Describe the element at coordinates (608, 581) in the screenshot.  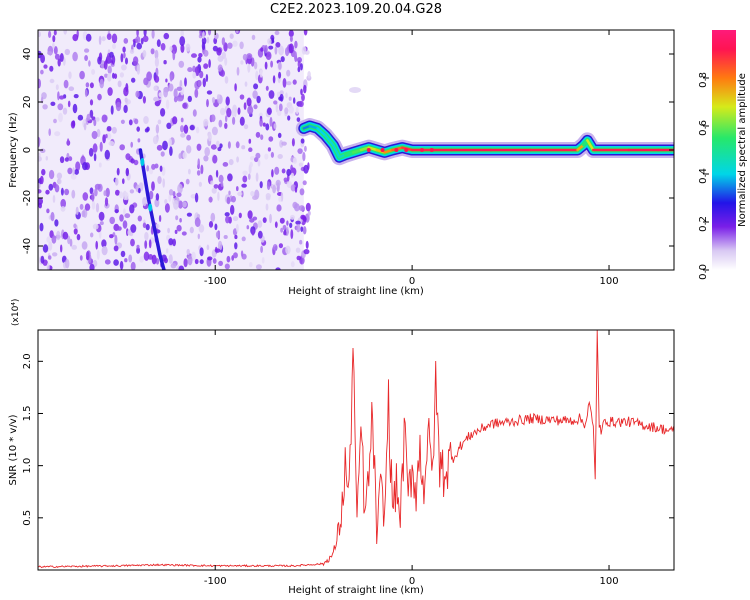
I see `x-tick-label: 100` at that location.